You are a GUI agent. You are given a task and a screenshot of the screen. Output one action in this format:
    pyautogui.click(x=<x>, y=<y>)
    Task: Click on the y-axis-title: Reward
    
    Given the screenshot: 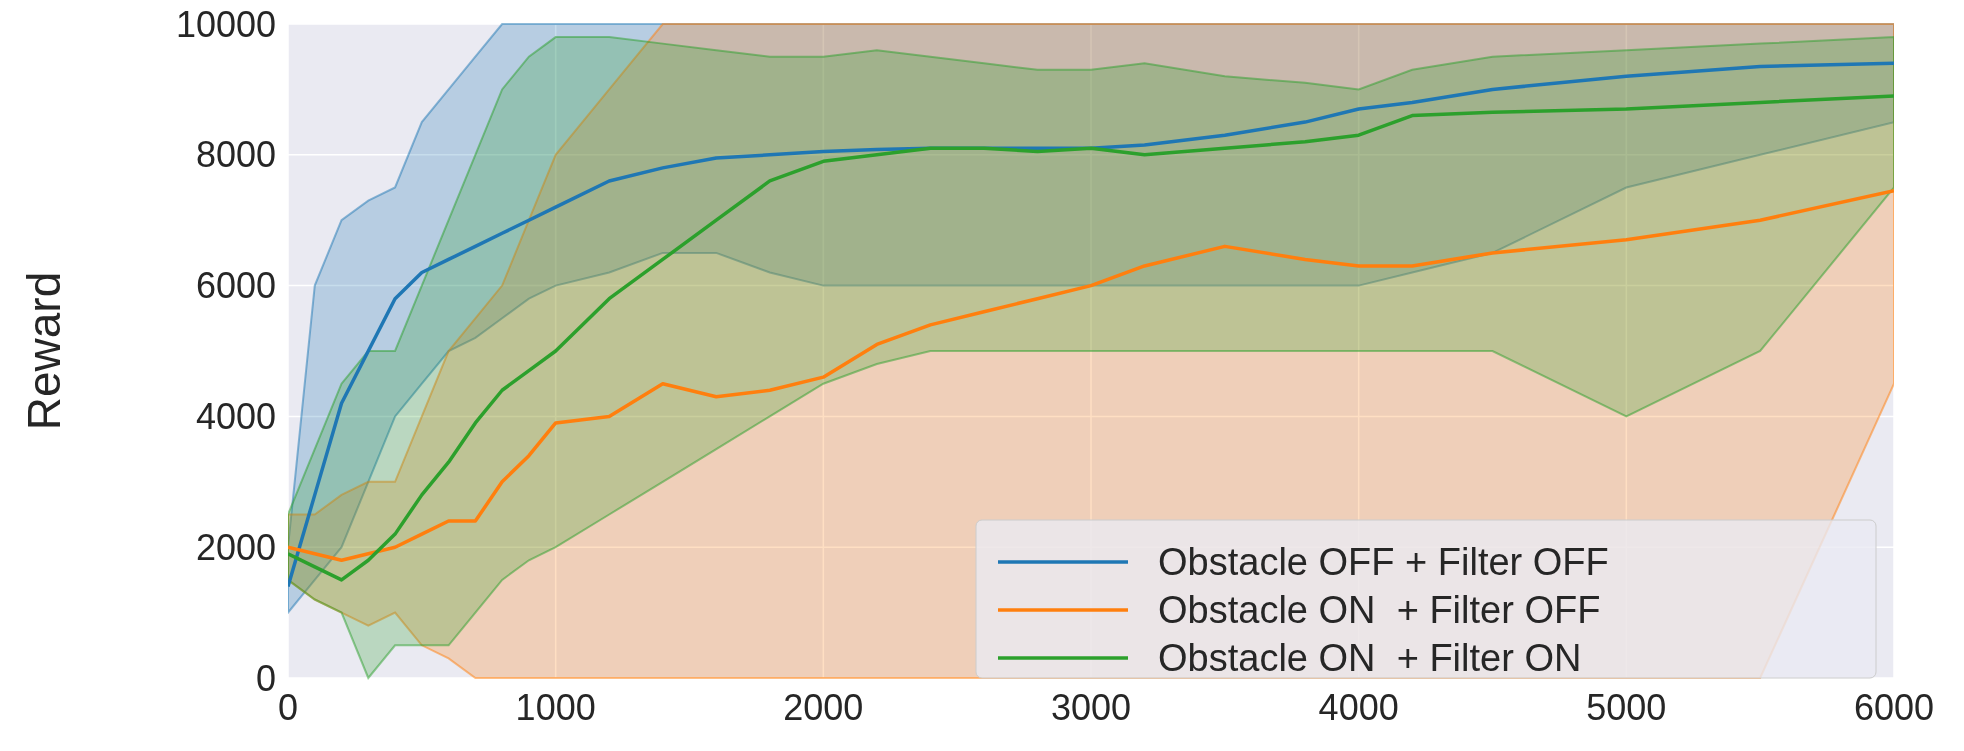 What is the action you would take?
    pyautogui.click(x=44, y=351)
    